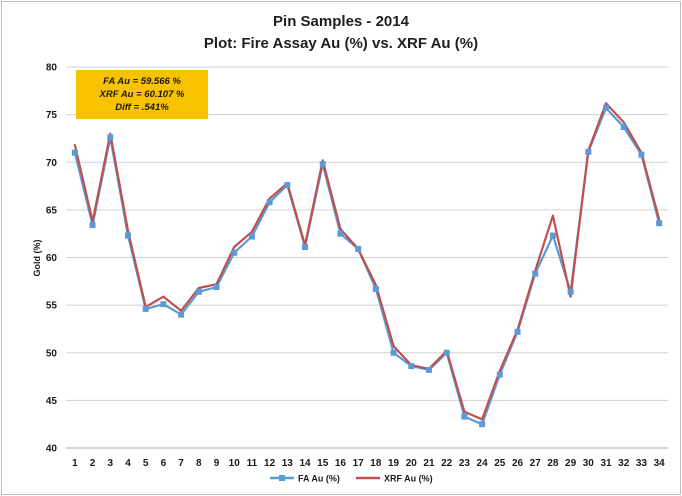 The height and width of the screenshot is (496, 682). I want to click on y-tick-label: 45, so click(52, 401).